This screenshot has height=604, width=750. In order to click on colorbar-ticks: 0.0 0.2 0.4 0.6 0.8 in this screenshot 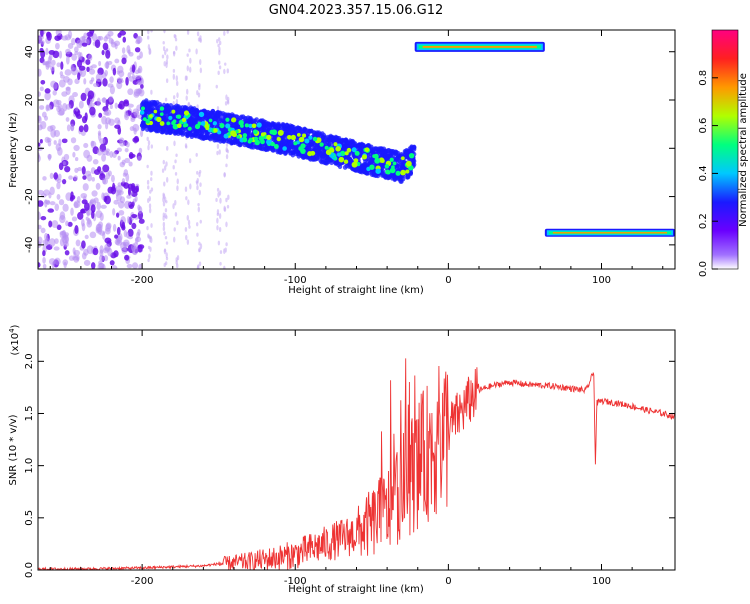, I will do `click(708, 173)`.